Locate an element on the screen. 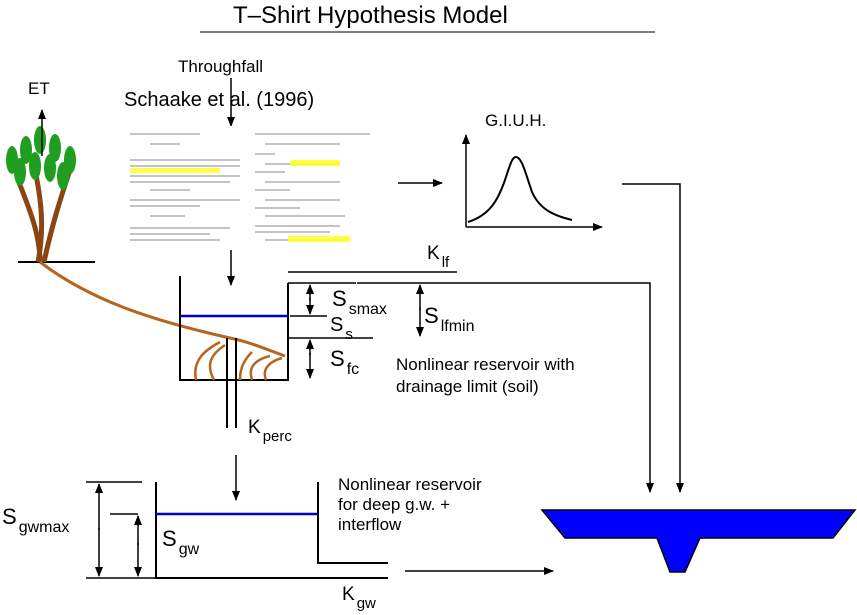 The image size is (857, 615). soil-level-lines is located at coordinates (372, 305).